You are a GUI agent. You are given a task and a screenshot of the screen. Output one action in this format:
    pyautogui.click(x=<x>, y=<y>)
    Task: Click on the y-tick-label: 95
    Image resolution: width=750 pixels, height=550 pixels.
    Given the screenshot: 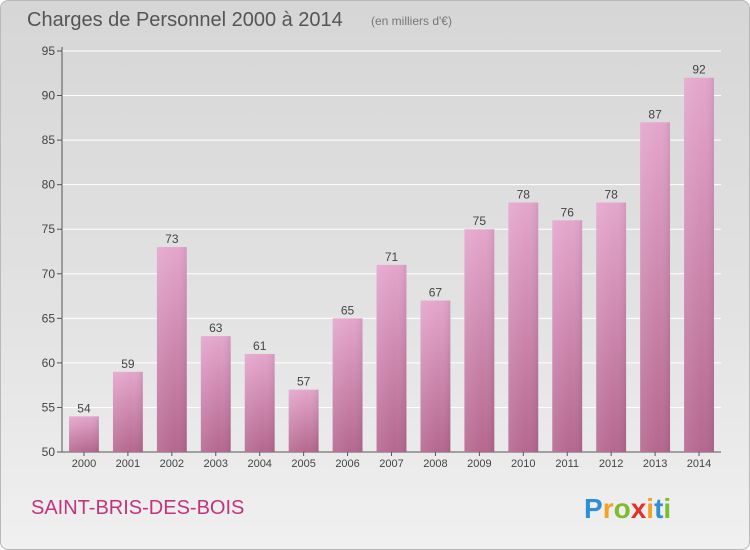 What is the action you would take?
    pyautogui.click(x=49, y=51)
    